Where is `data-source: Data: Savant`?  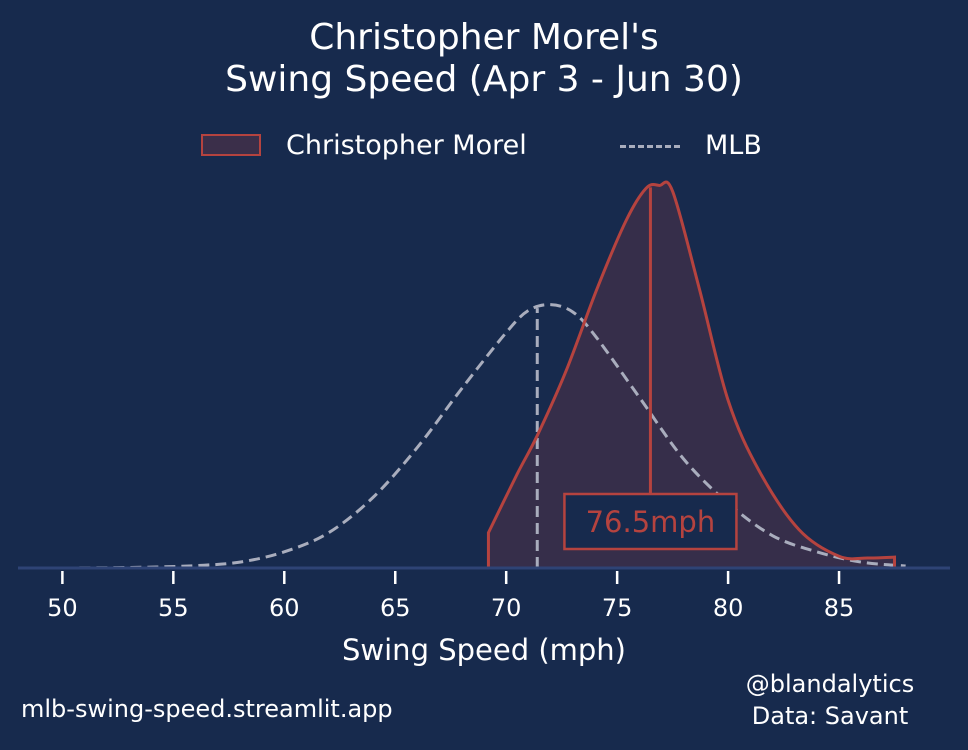 data-source: Data: Savant is located at coordinates (830, 716).